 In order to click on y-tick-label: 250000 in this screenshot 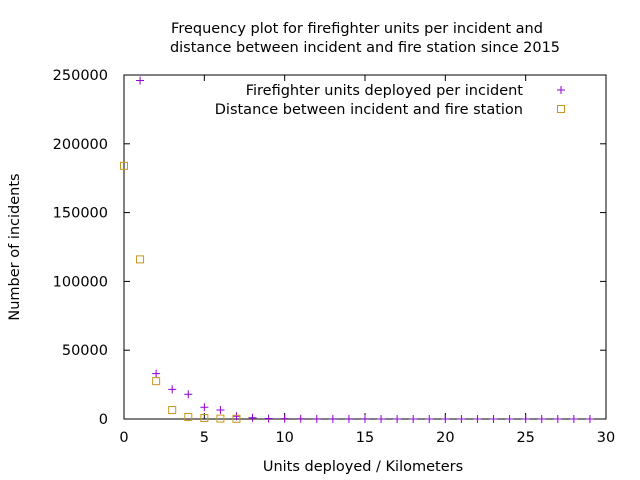, I will do `click(80, 76)`.